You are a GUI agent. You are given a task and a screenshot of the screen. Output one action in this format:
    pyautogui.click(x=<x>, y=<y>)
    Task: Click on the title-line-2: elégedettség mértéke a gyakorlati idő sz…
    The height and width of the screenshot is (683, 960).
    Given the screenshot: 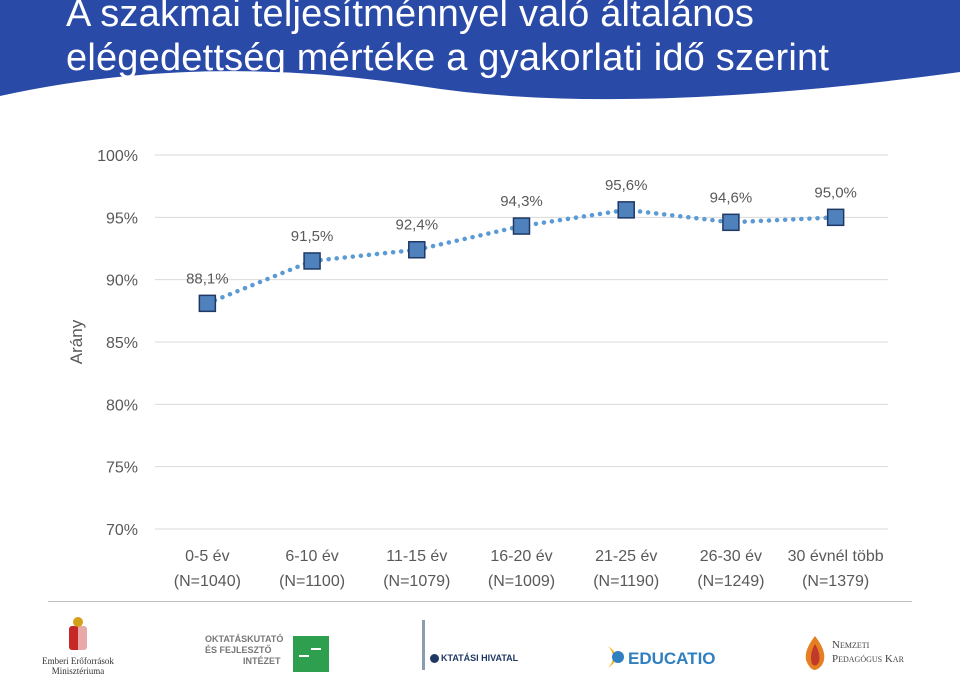 What is the action you would take?
    pyautogui.click(x=448, y=58)
    